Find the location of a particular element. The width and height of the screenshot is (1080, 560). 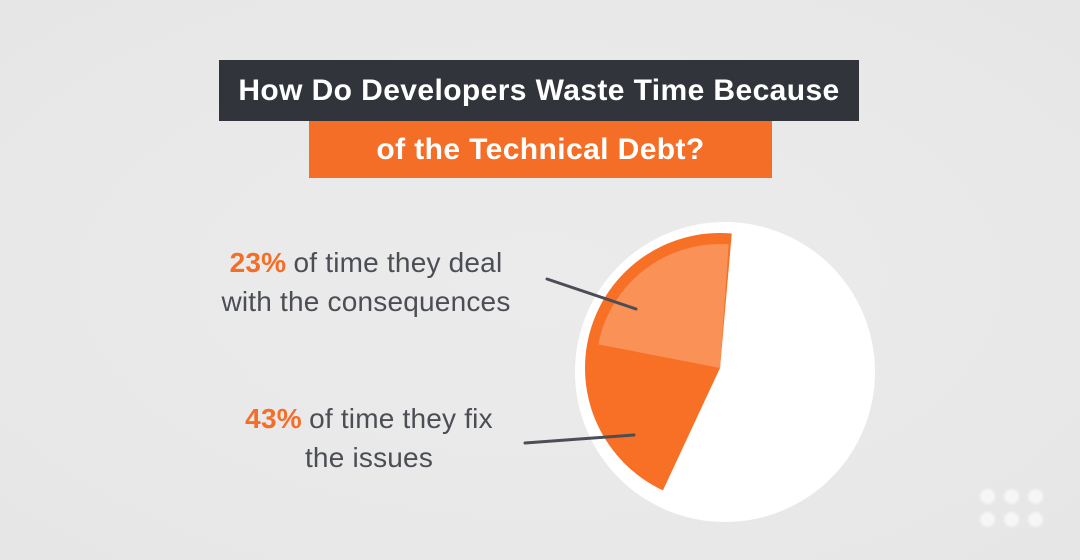

callout-43-percent: 43% is located at coordinates (273, 418).